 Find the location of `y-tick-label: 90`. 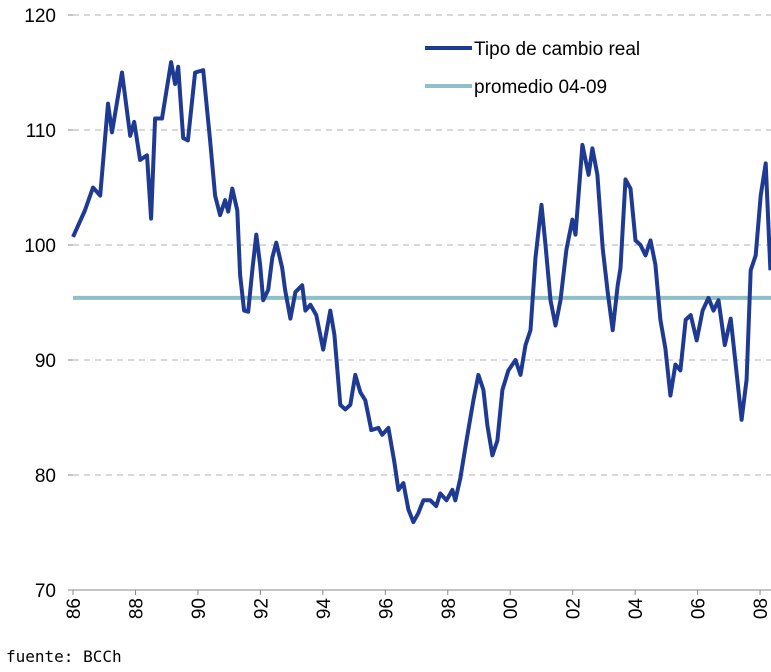

y-tick-label: 90 is located at coordinates (45, 361).